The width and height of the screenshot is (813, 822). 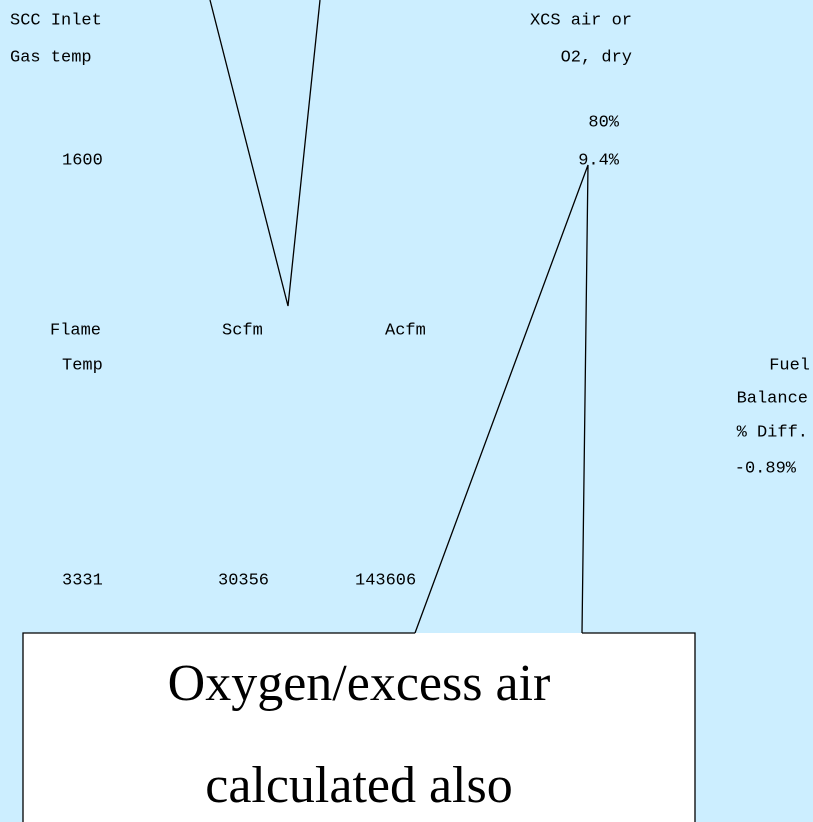 What do you see at coordinates (772, 432) in the screenshot?
I see `label: % Diff.` at bounding box center [772, 432].